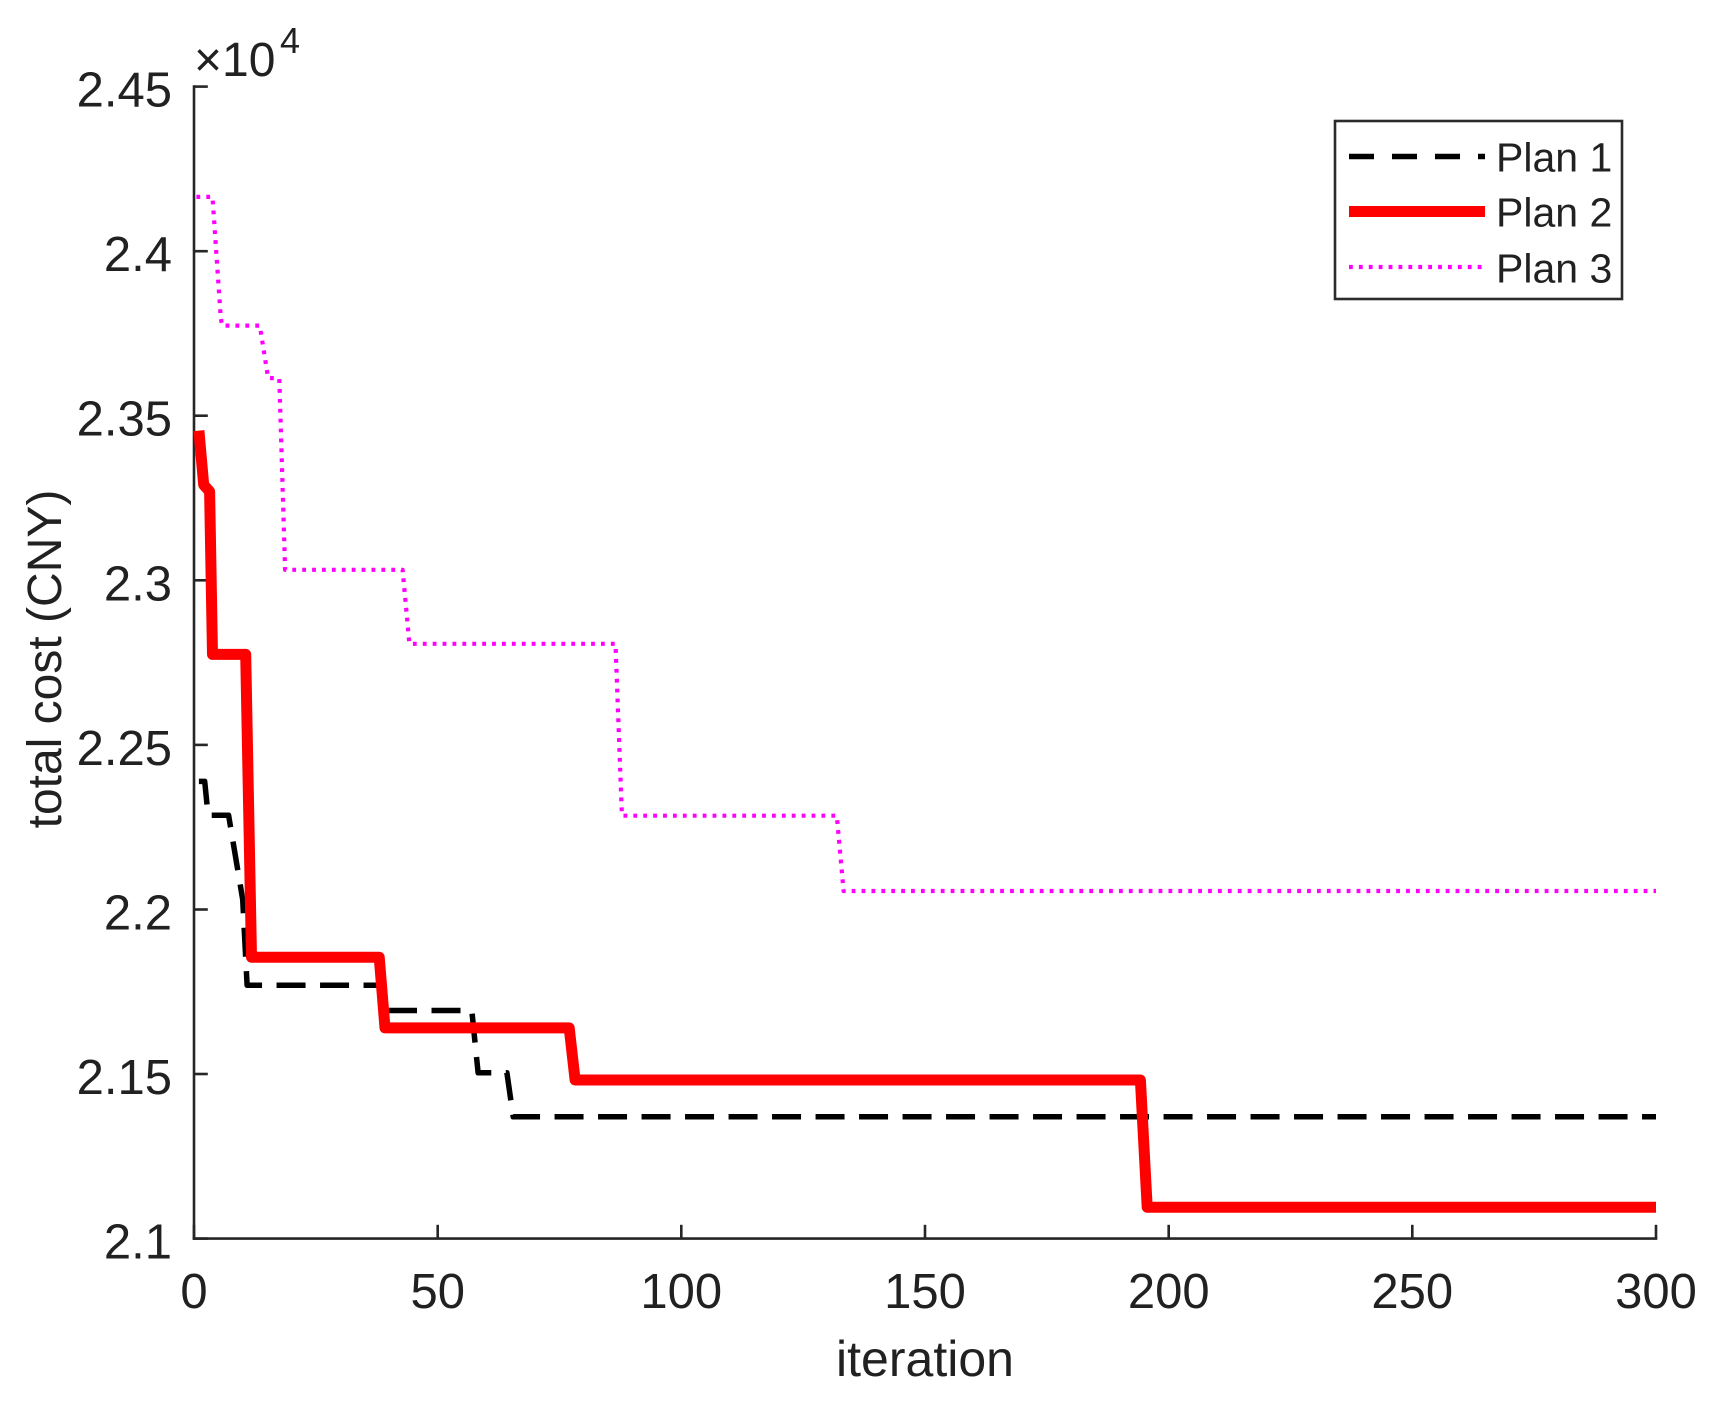 The width and height of the screenshot is (1717, 1404). I want to click on svg-text: 2.3, so click(138, 584).